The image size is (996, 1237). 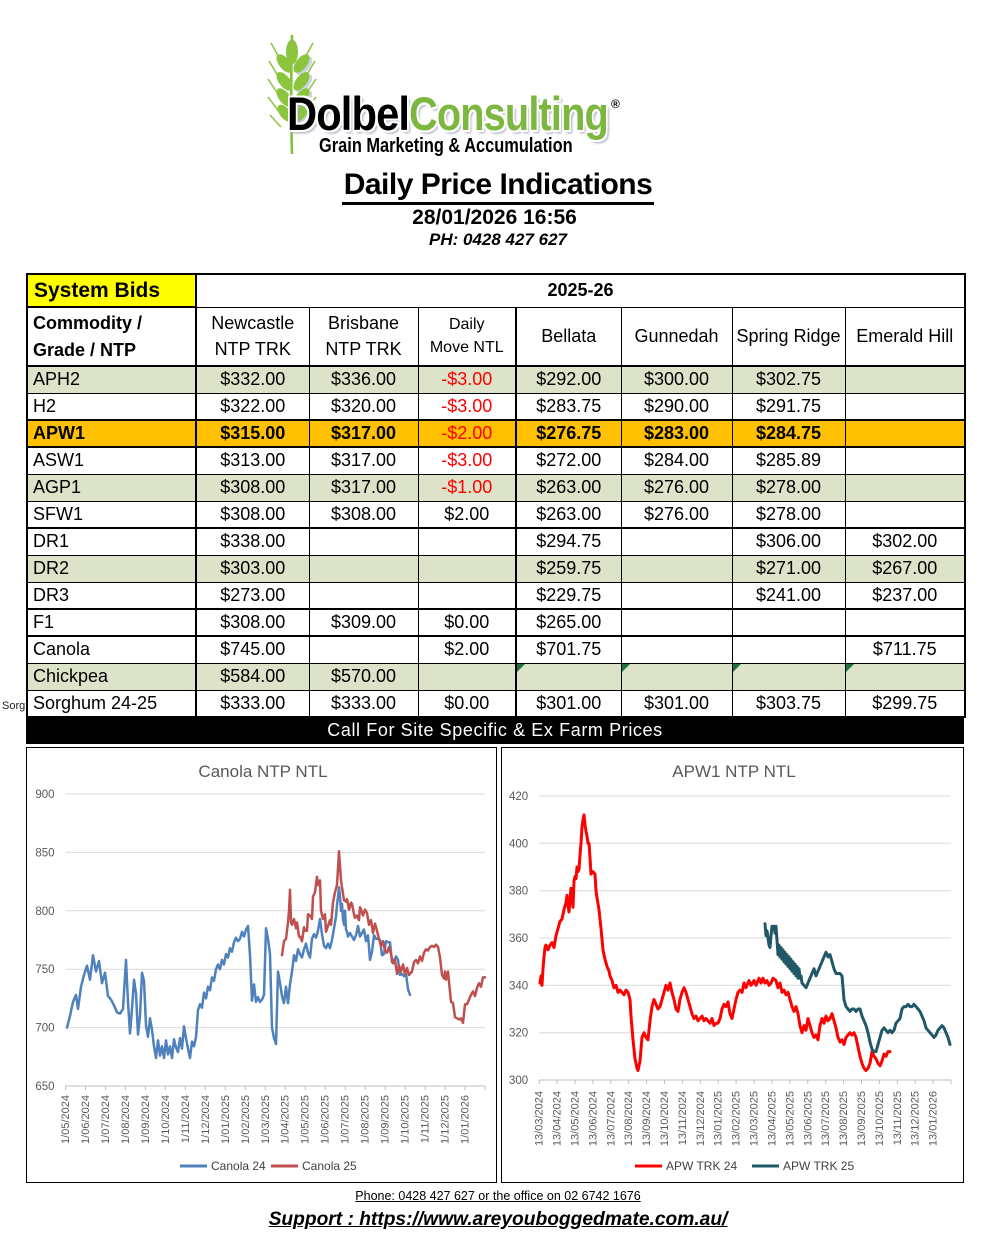 What do you see at coordinates (576, 1118) in the screenshot?
I see `svg-text: 13/05/2024` at bounding box center [576, 1118].